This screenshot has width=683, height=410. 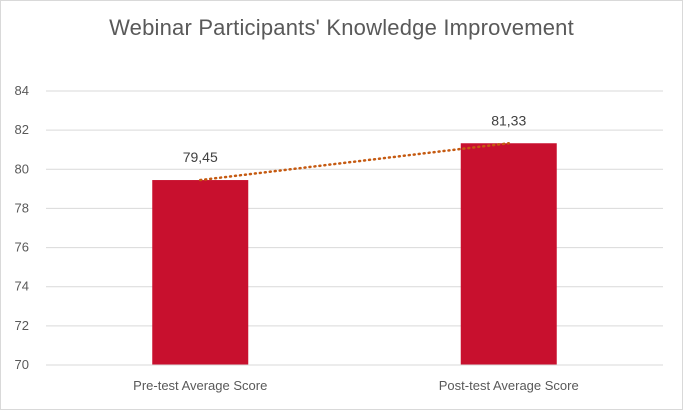 What do you see at coordinates (509, 385) in the screenshot?
I see `x-category-label: Post-test Average Score` at bounding box center [509, 385].